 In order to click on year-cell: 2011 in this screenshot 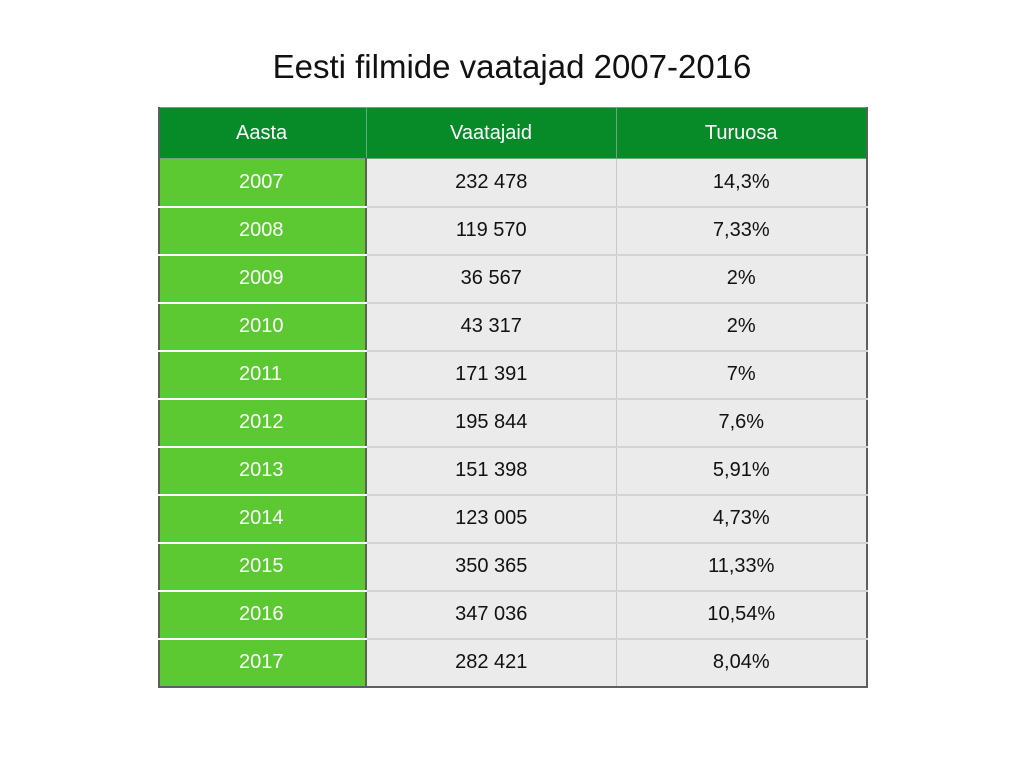, I will do `click(262, 375)`.